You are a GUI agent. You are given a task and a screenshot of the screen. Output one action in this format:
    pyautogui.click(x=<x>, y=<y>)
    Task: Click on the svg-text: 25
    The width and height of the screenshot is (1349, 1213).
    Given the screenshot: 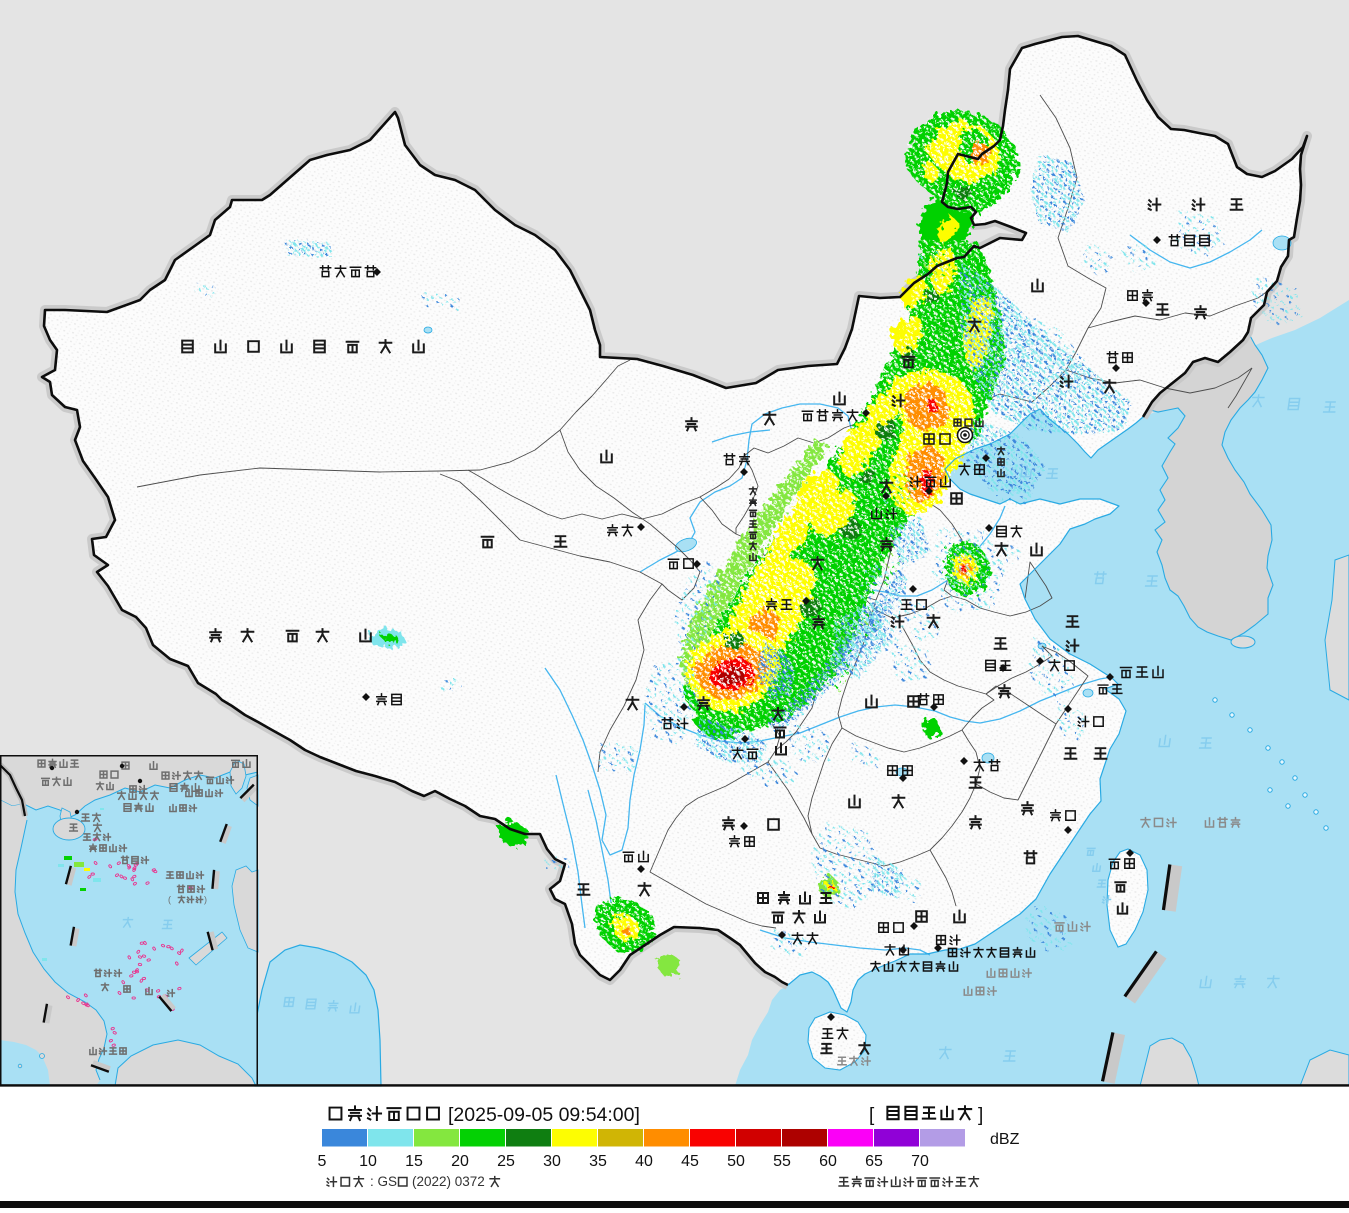 What is the action you would take?
    pyautogui.click(x=506, y=1161)
    